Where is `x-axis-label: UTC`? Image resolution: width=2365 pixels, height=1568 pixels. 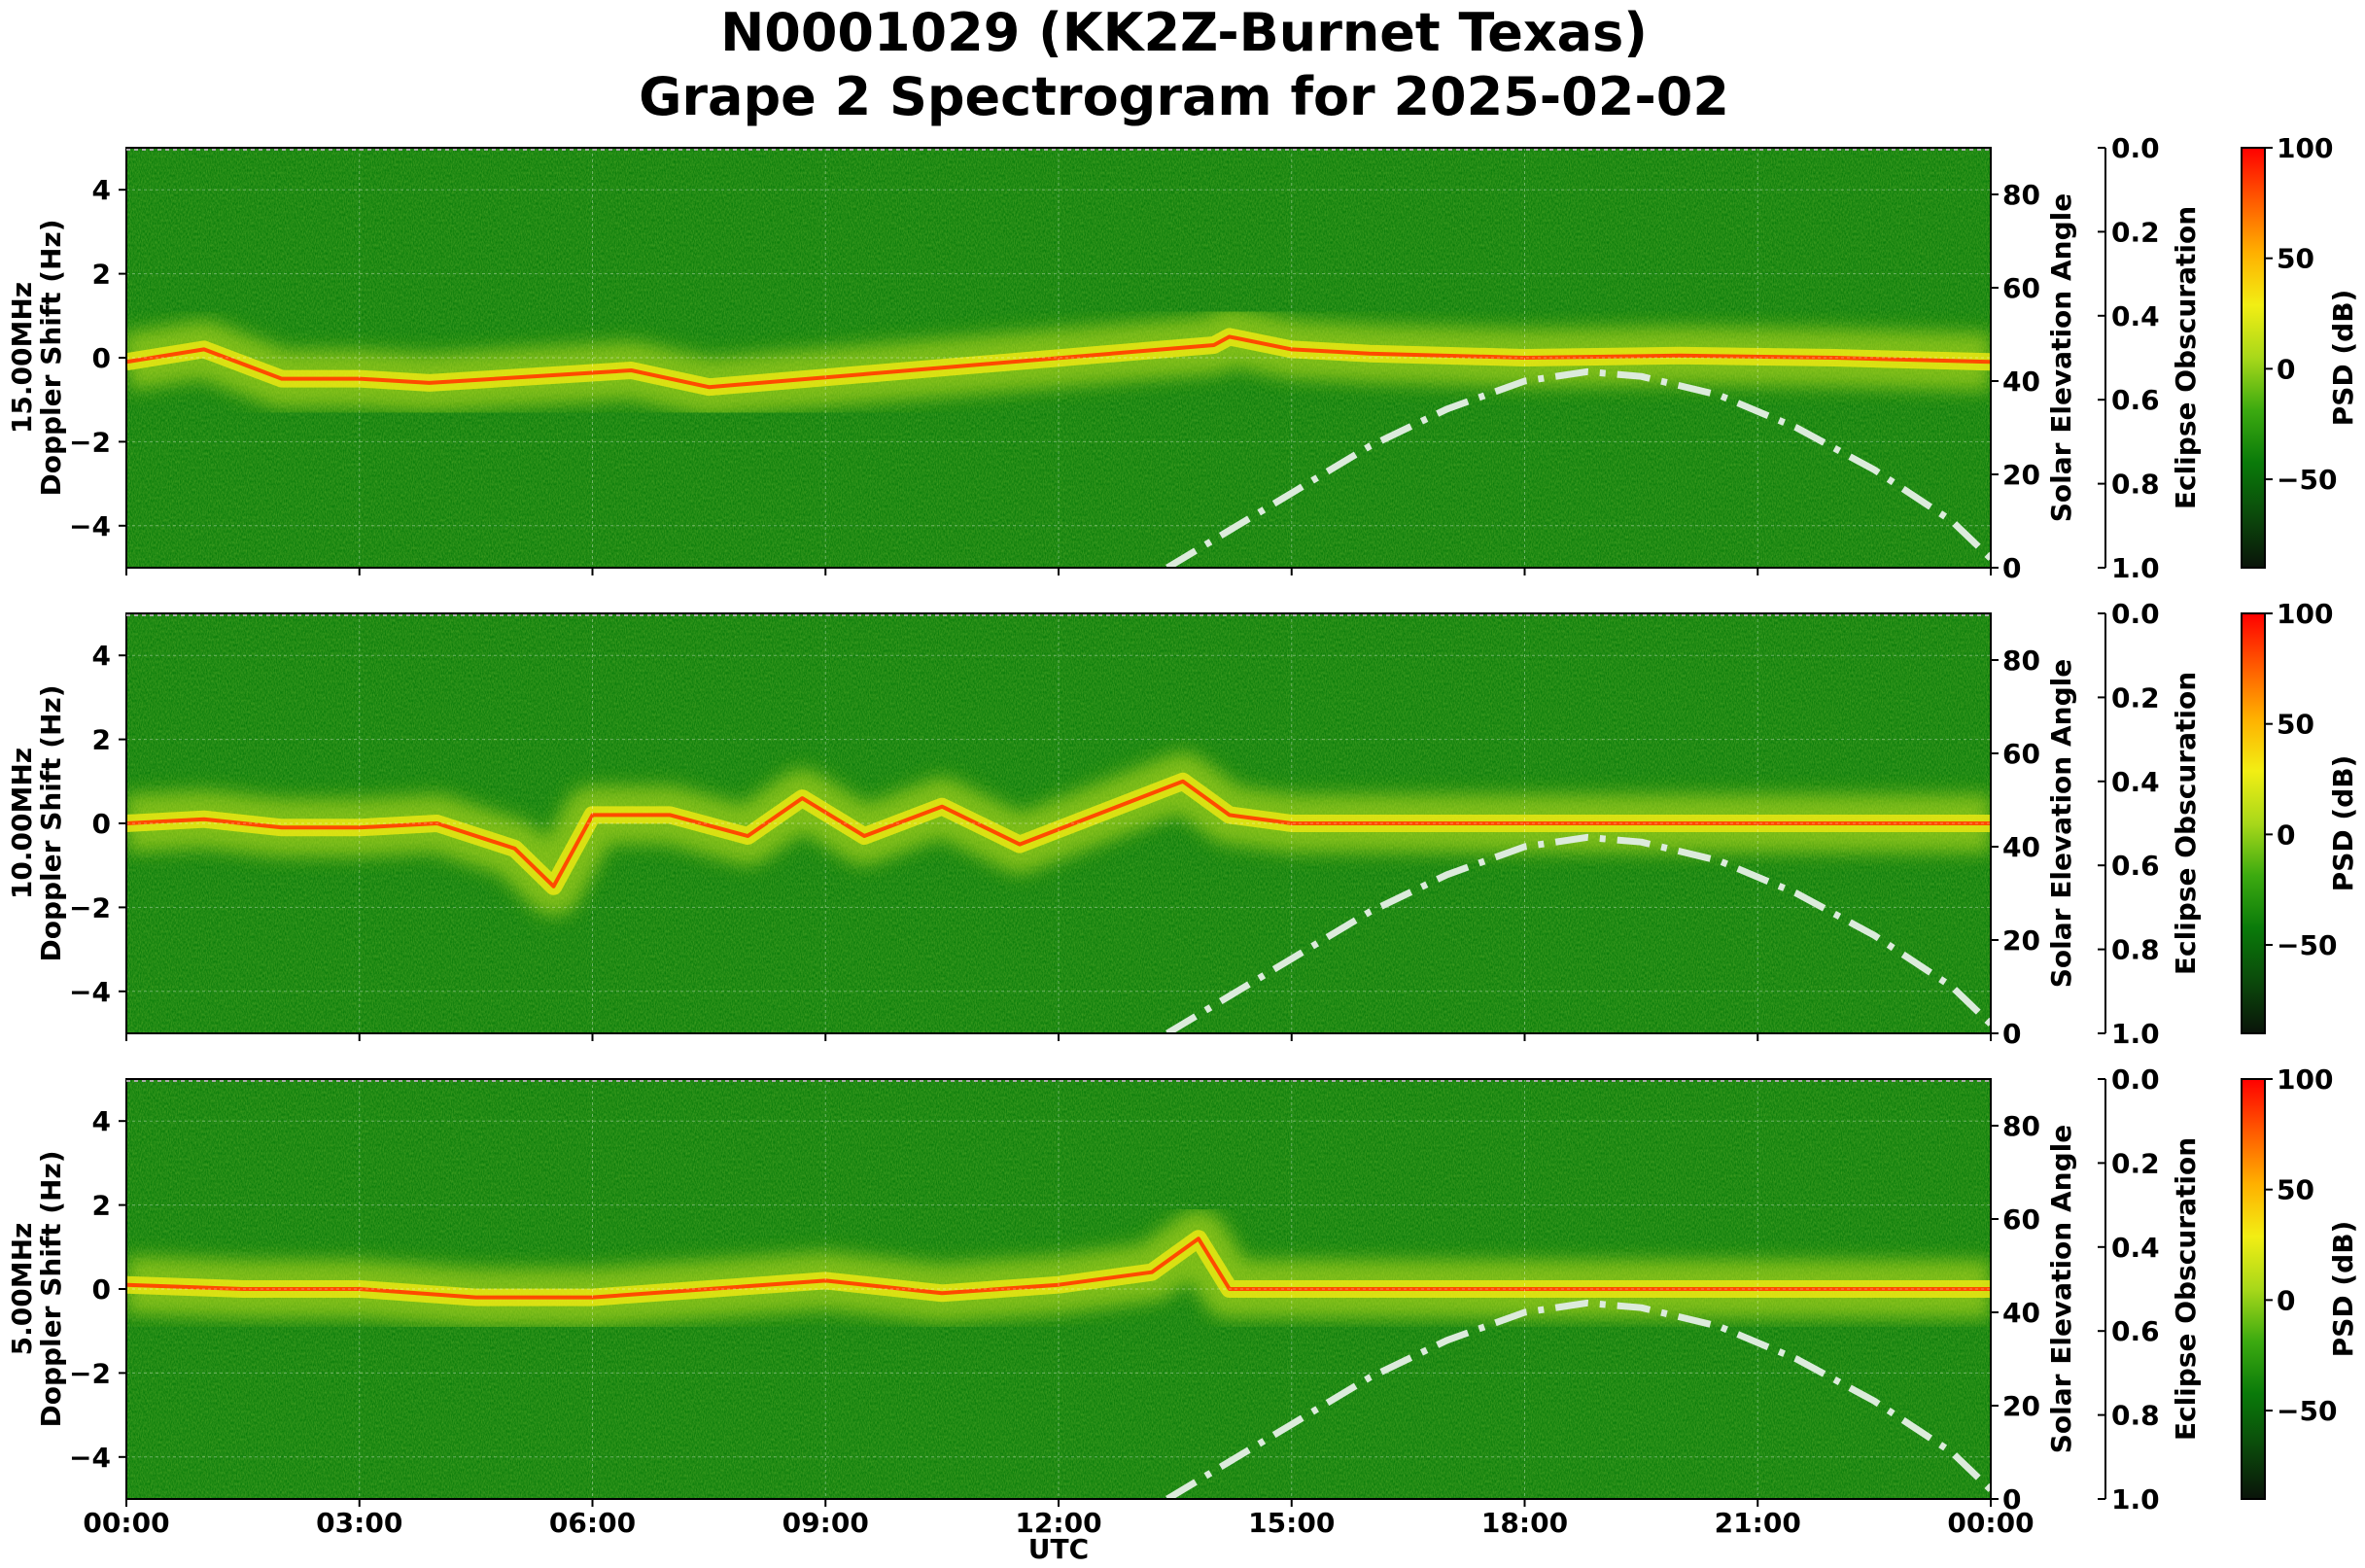 x-axis-label: UTC is located at coordinates (1058, 1549).